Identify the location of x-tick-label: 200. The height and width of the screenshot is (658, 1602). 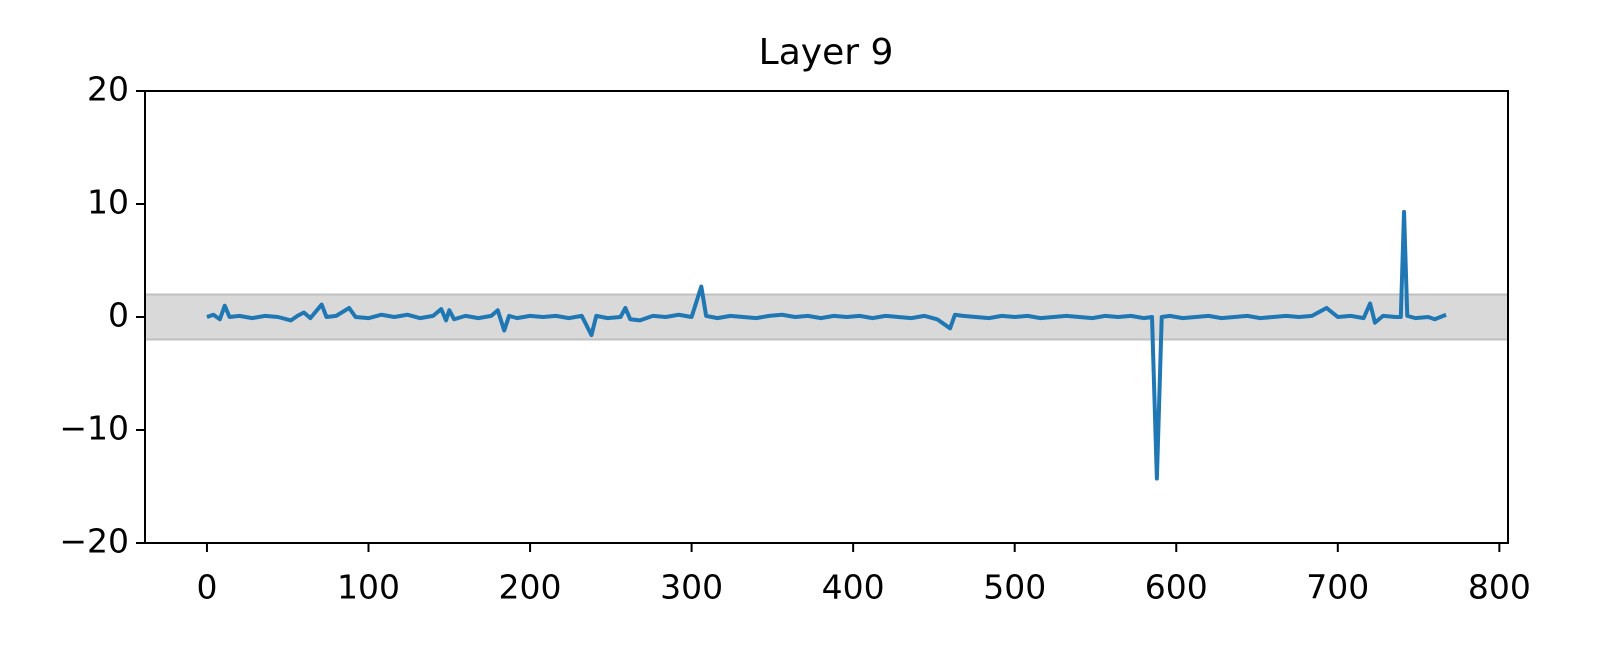
(530, 587).